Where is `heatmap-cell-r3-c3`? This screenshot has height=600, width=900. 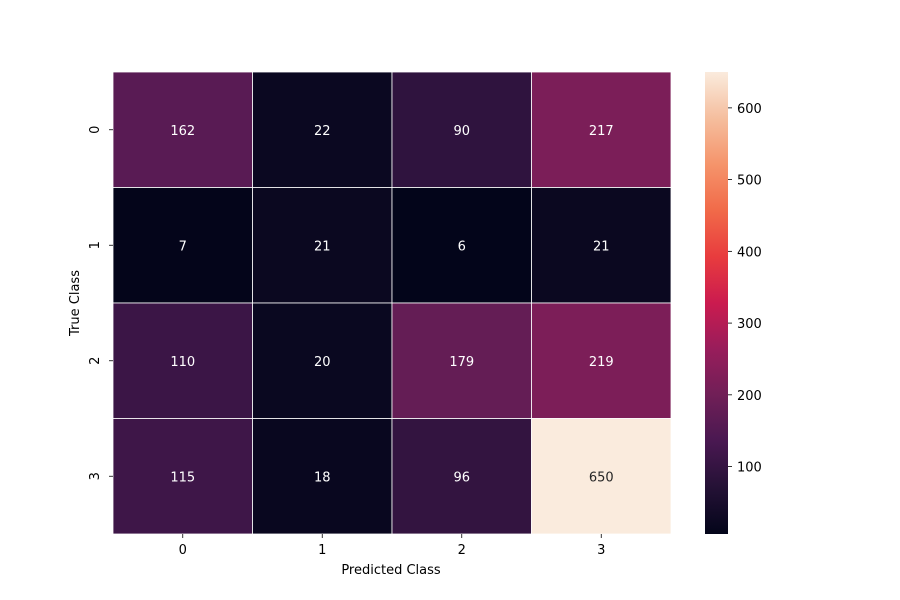 heatmap-cell-r3-c3 is located at coordinates (601, 476).